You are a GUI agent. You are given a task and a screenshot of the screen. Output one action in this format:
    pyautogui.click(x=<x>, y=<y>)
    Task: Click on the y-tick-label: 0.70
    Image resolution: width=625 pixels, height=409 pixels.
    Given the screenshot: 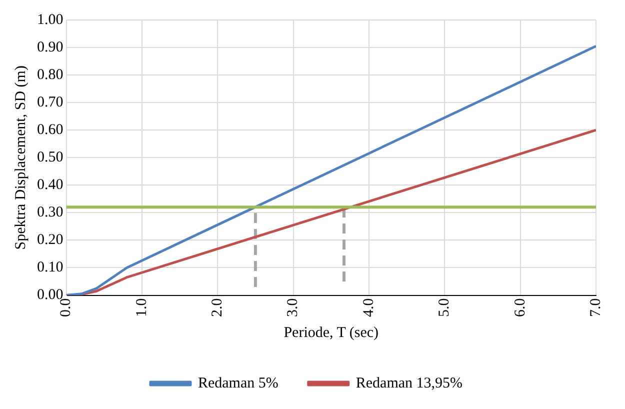 What is the action you would take?
    pyautogui.click(x=50, y=102)
    